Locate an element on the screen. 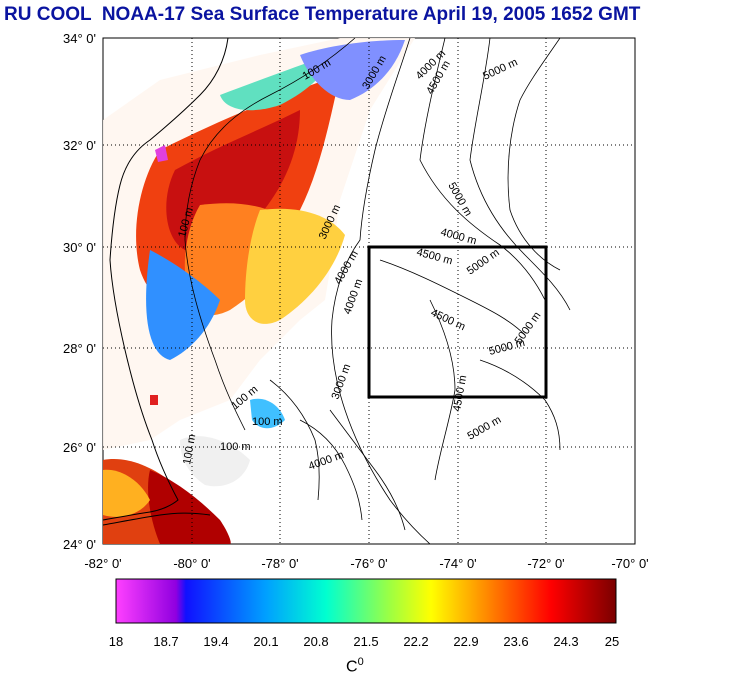 The height and width of the screenshot is (680, 736). lon-tick-label: -72° 0' is located at coordinates (545, 563).